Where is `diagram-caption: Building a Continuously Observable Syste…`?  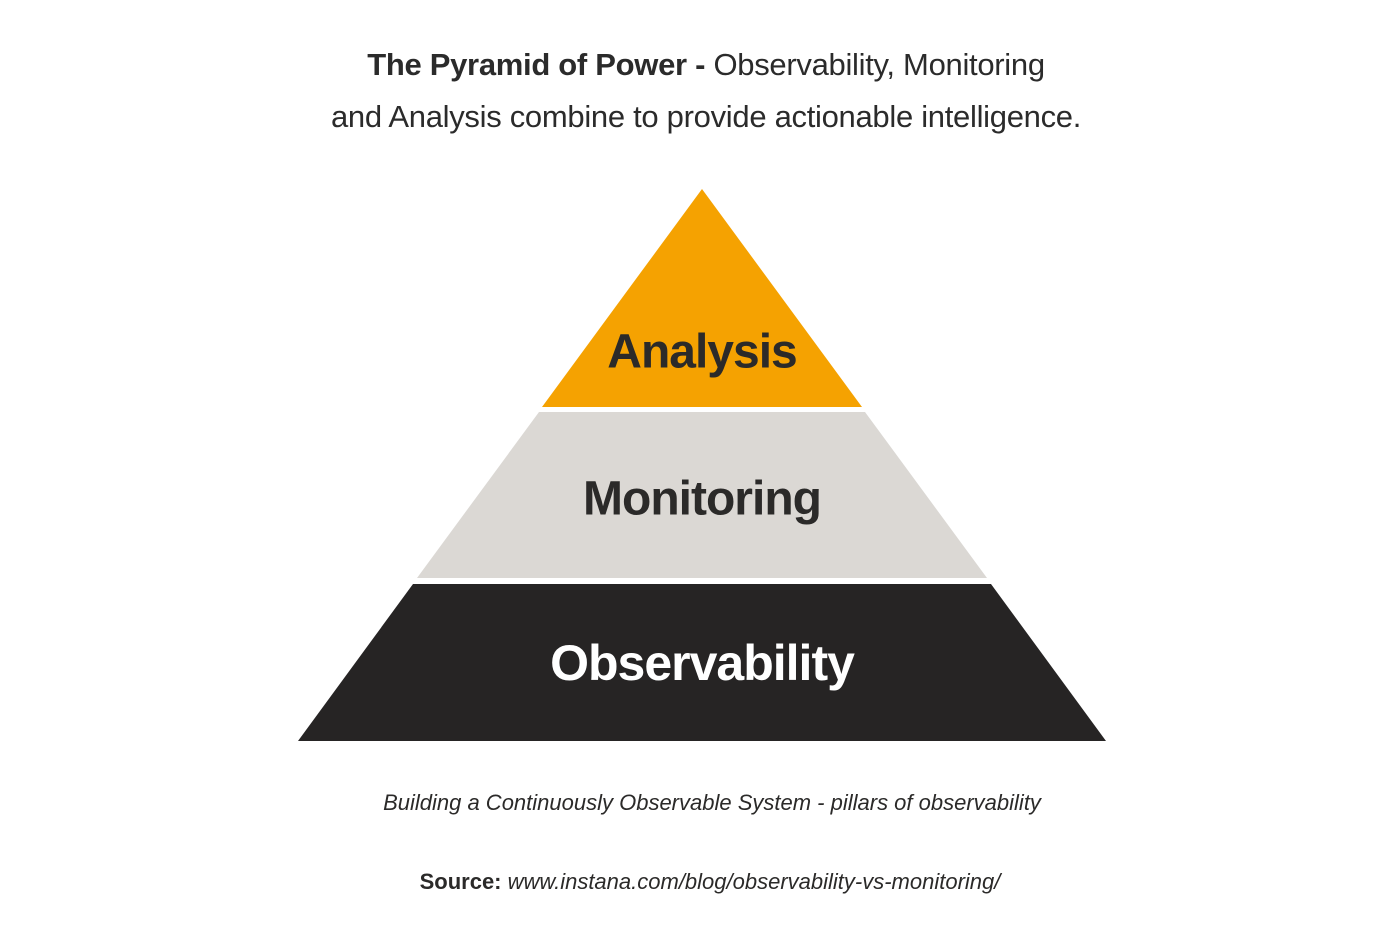 diagram-caption: Building a Continuously Observable Syste… is located at coordinates (712, 802).